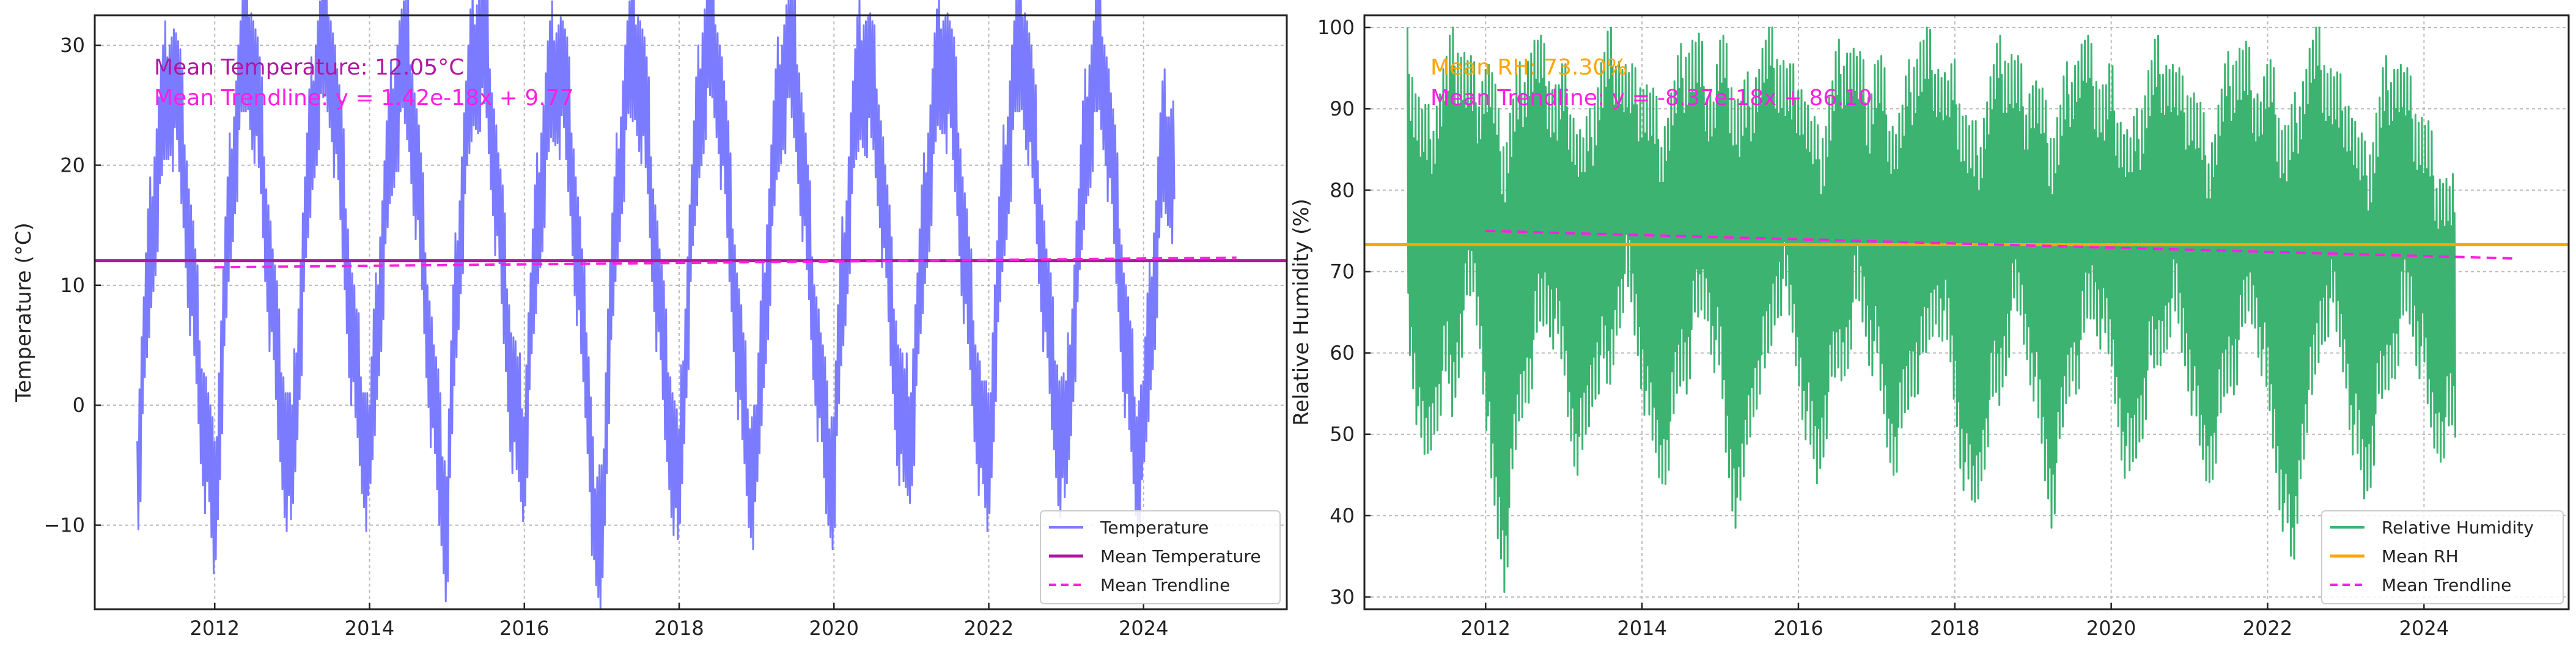 Image resolution: width=2576 pixels, height=652 pixels. I want to click on humidity-trendline, so click(2002, 244).